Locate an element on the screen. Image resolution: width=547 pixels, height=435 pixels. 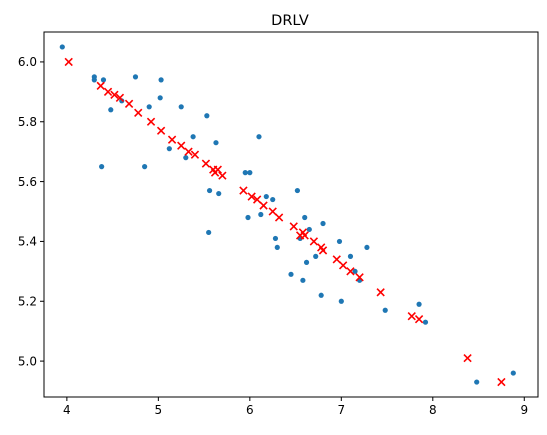
x-tick-label: 8 is located at coordinates (433, 410).